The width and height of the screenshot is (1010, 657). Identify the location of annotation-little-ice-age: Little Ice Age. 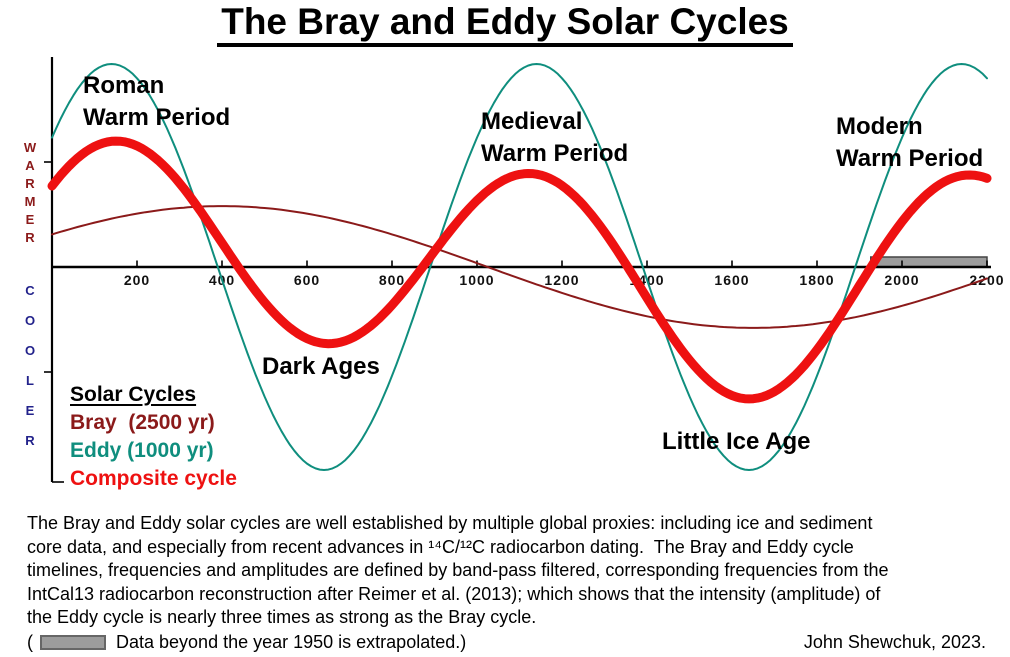
(736, 441).